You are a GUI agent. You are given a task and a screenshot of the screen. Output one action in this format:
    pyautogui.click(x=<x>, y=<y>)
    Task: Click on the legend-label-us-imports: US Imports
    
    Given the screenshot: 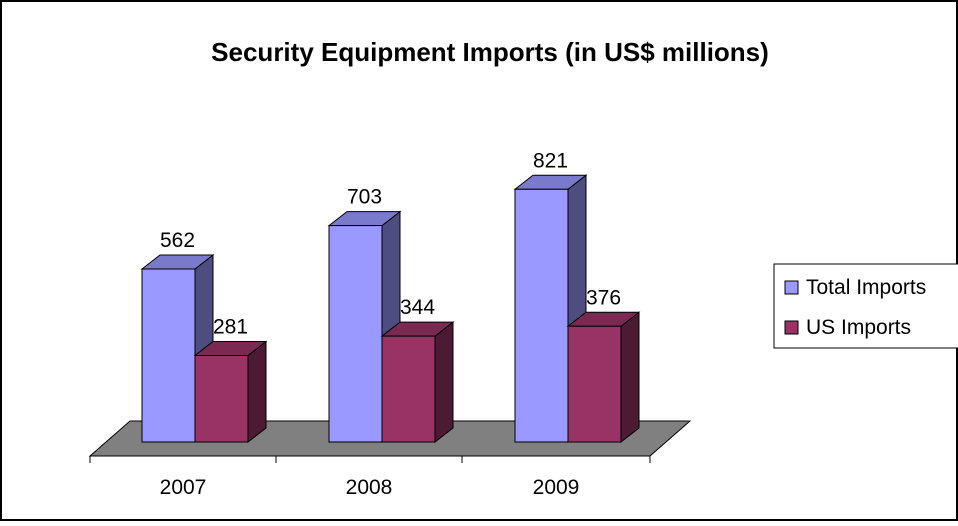 What is the action you would take?
    pyautogui.click(x=858, y=327)
    